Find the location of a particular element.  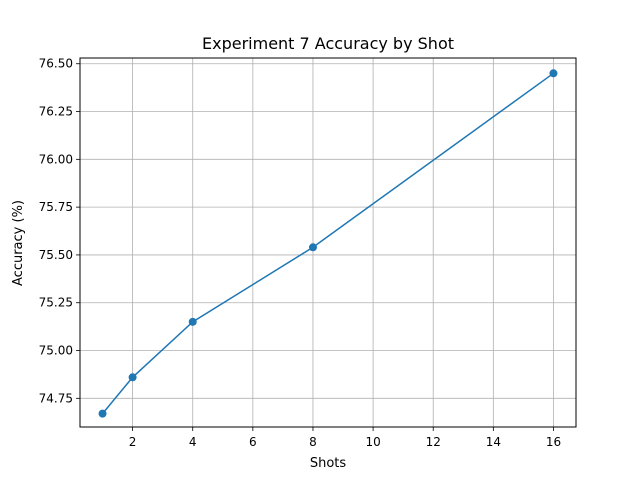

x-tick-label: 2 is located at coordinates (133, 442).